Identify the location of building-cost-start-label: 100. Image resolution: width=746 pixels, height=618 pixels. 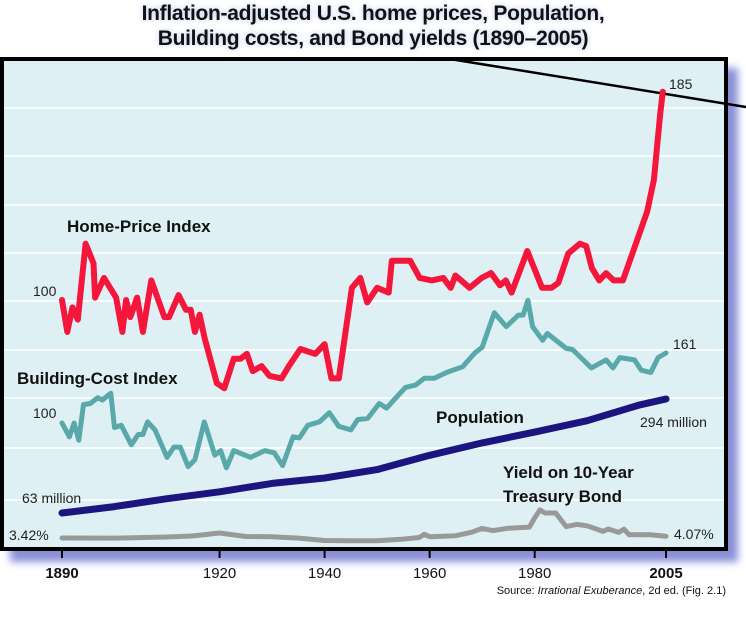
(45, 413).